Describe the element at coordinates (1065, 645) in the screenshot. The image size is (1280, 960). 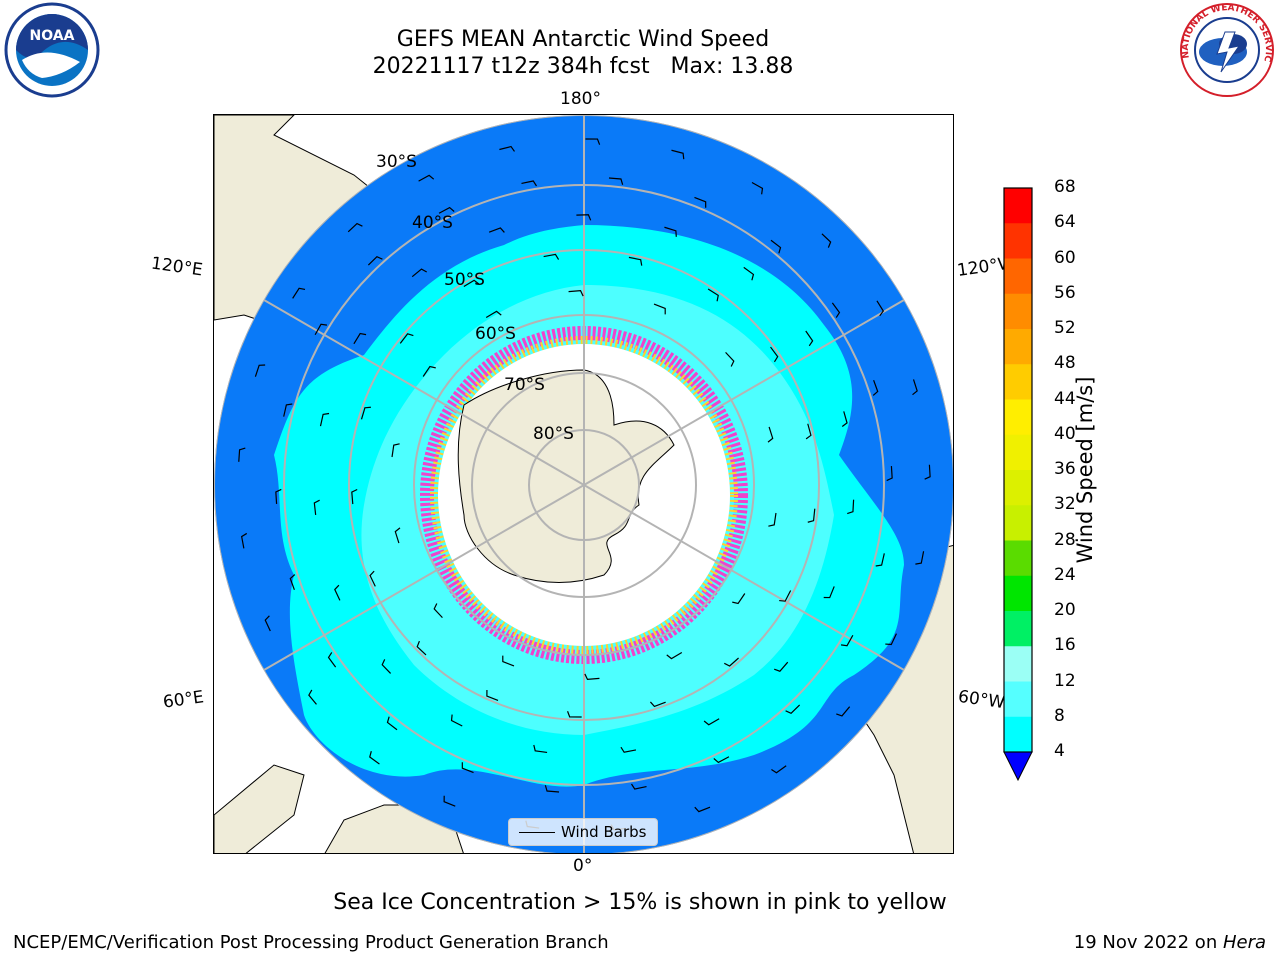
I see `colorbar-tick-label: 16` at that location.